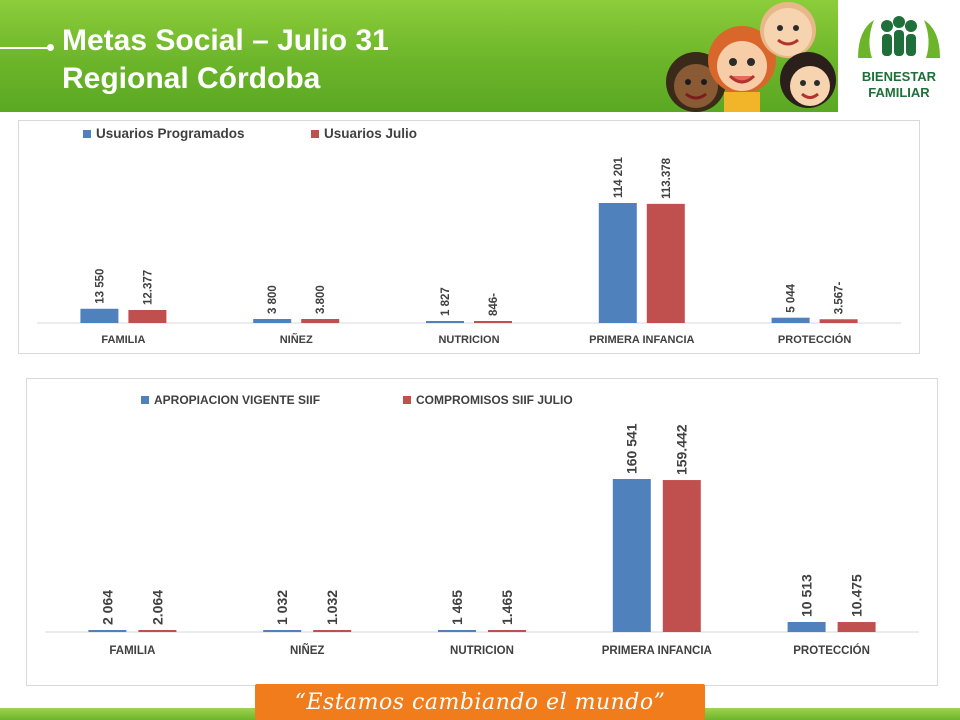  I want to click on title-line-1: Metas Social – Julio 31, so click(225, 40).